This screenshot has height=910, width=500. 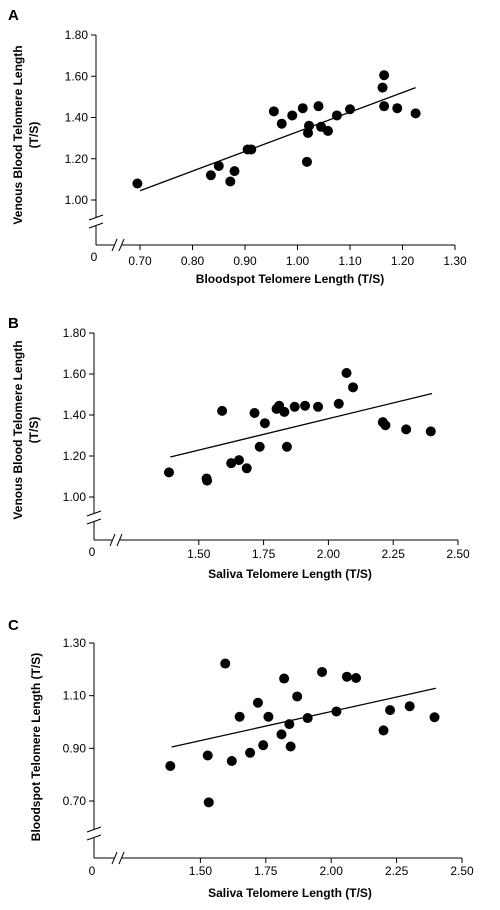 I want to click on panel-label: A, so click(x=13, y=15).